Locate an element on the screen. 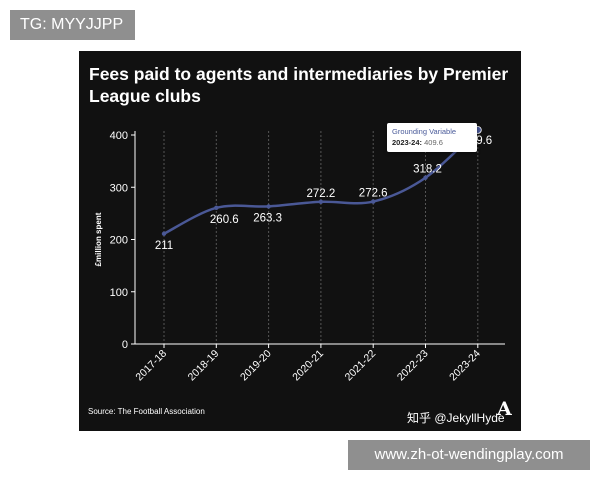  label-layer: 211 260.6 263.3 272.2 272.6 318.2 409.6 is located at coordinates (323, 193).